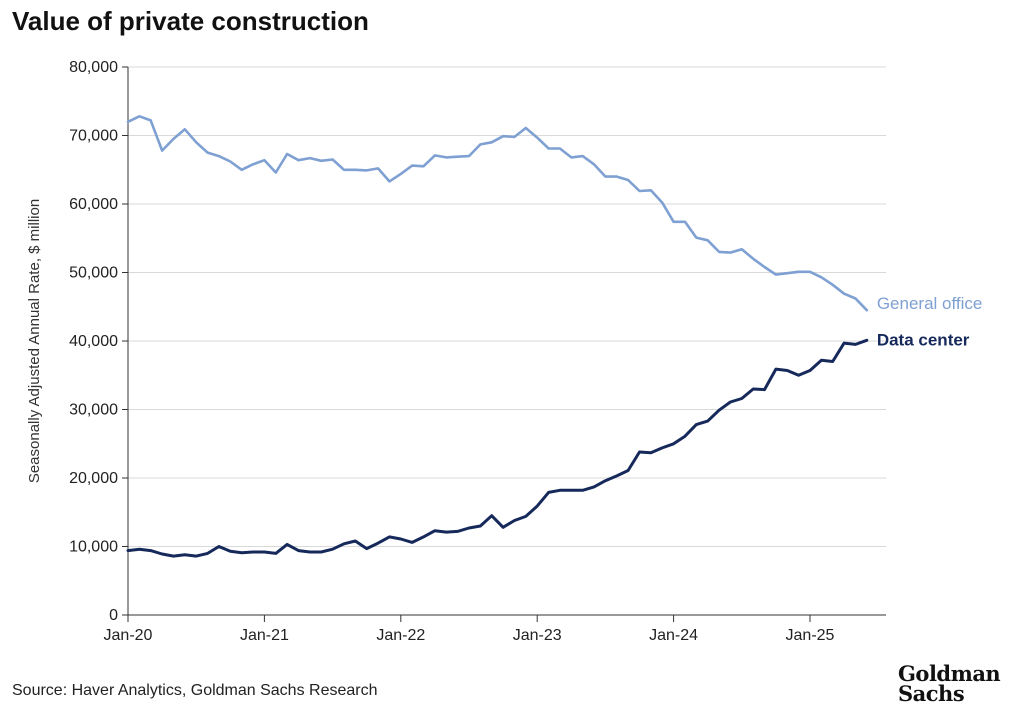 This screenshot has width=1024, height=720. What do you see at coordinates (113, 615) in the screenshot?
I see `y-tick-label: 0` at bounding box center [113, 615].